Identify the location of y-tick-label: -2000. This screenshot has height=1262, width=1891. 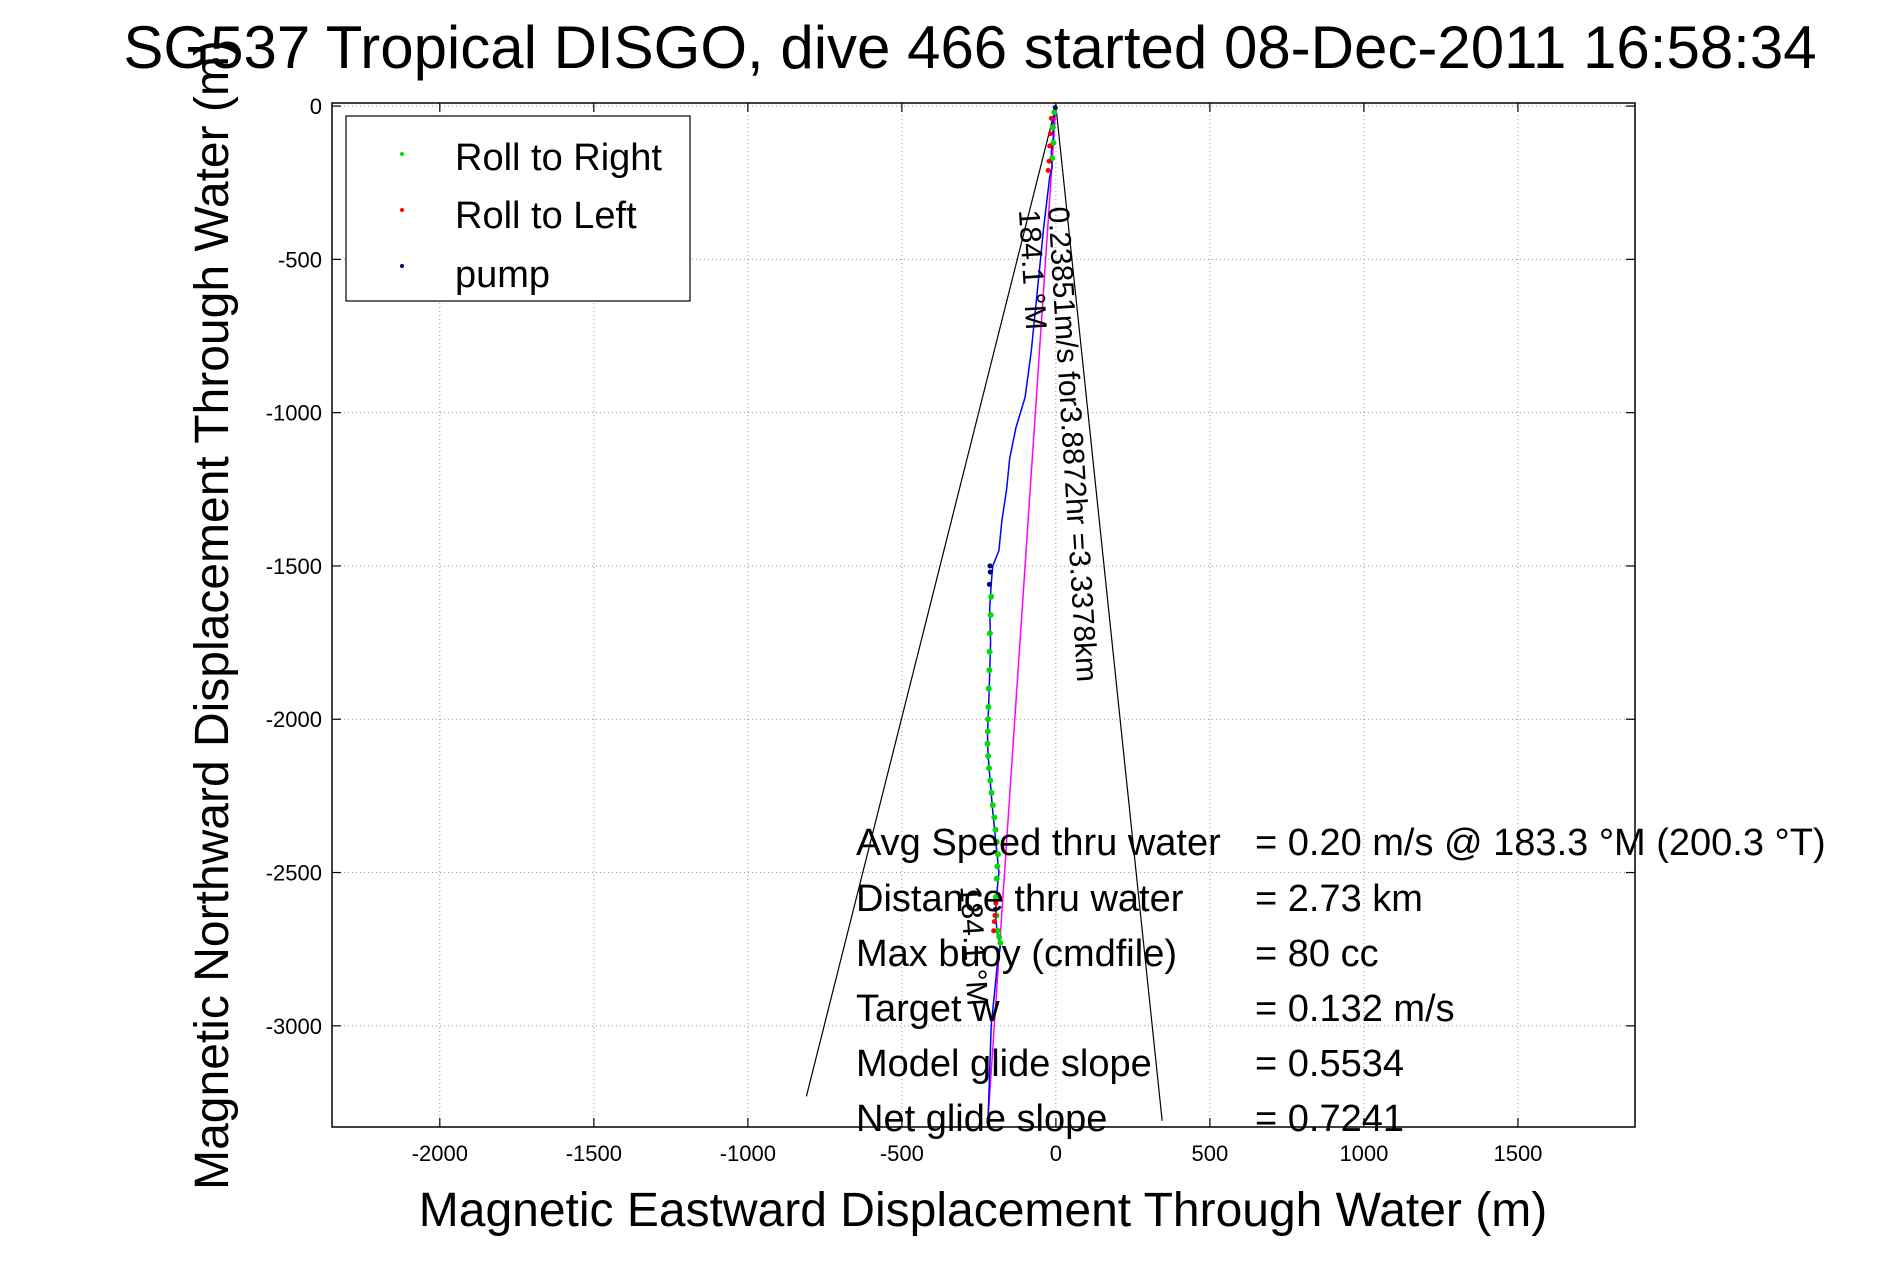
(294, 719).